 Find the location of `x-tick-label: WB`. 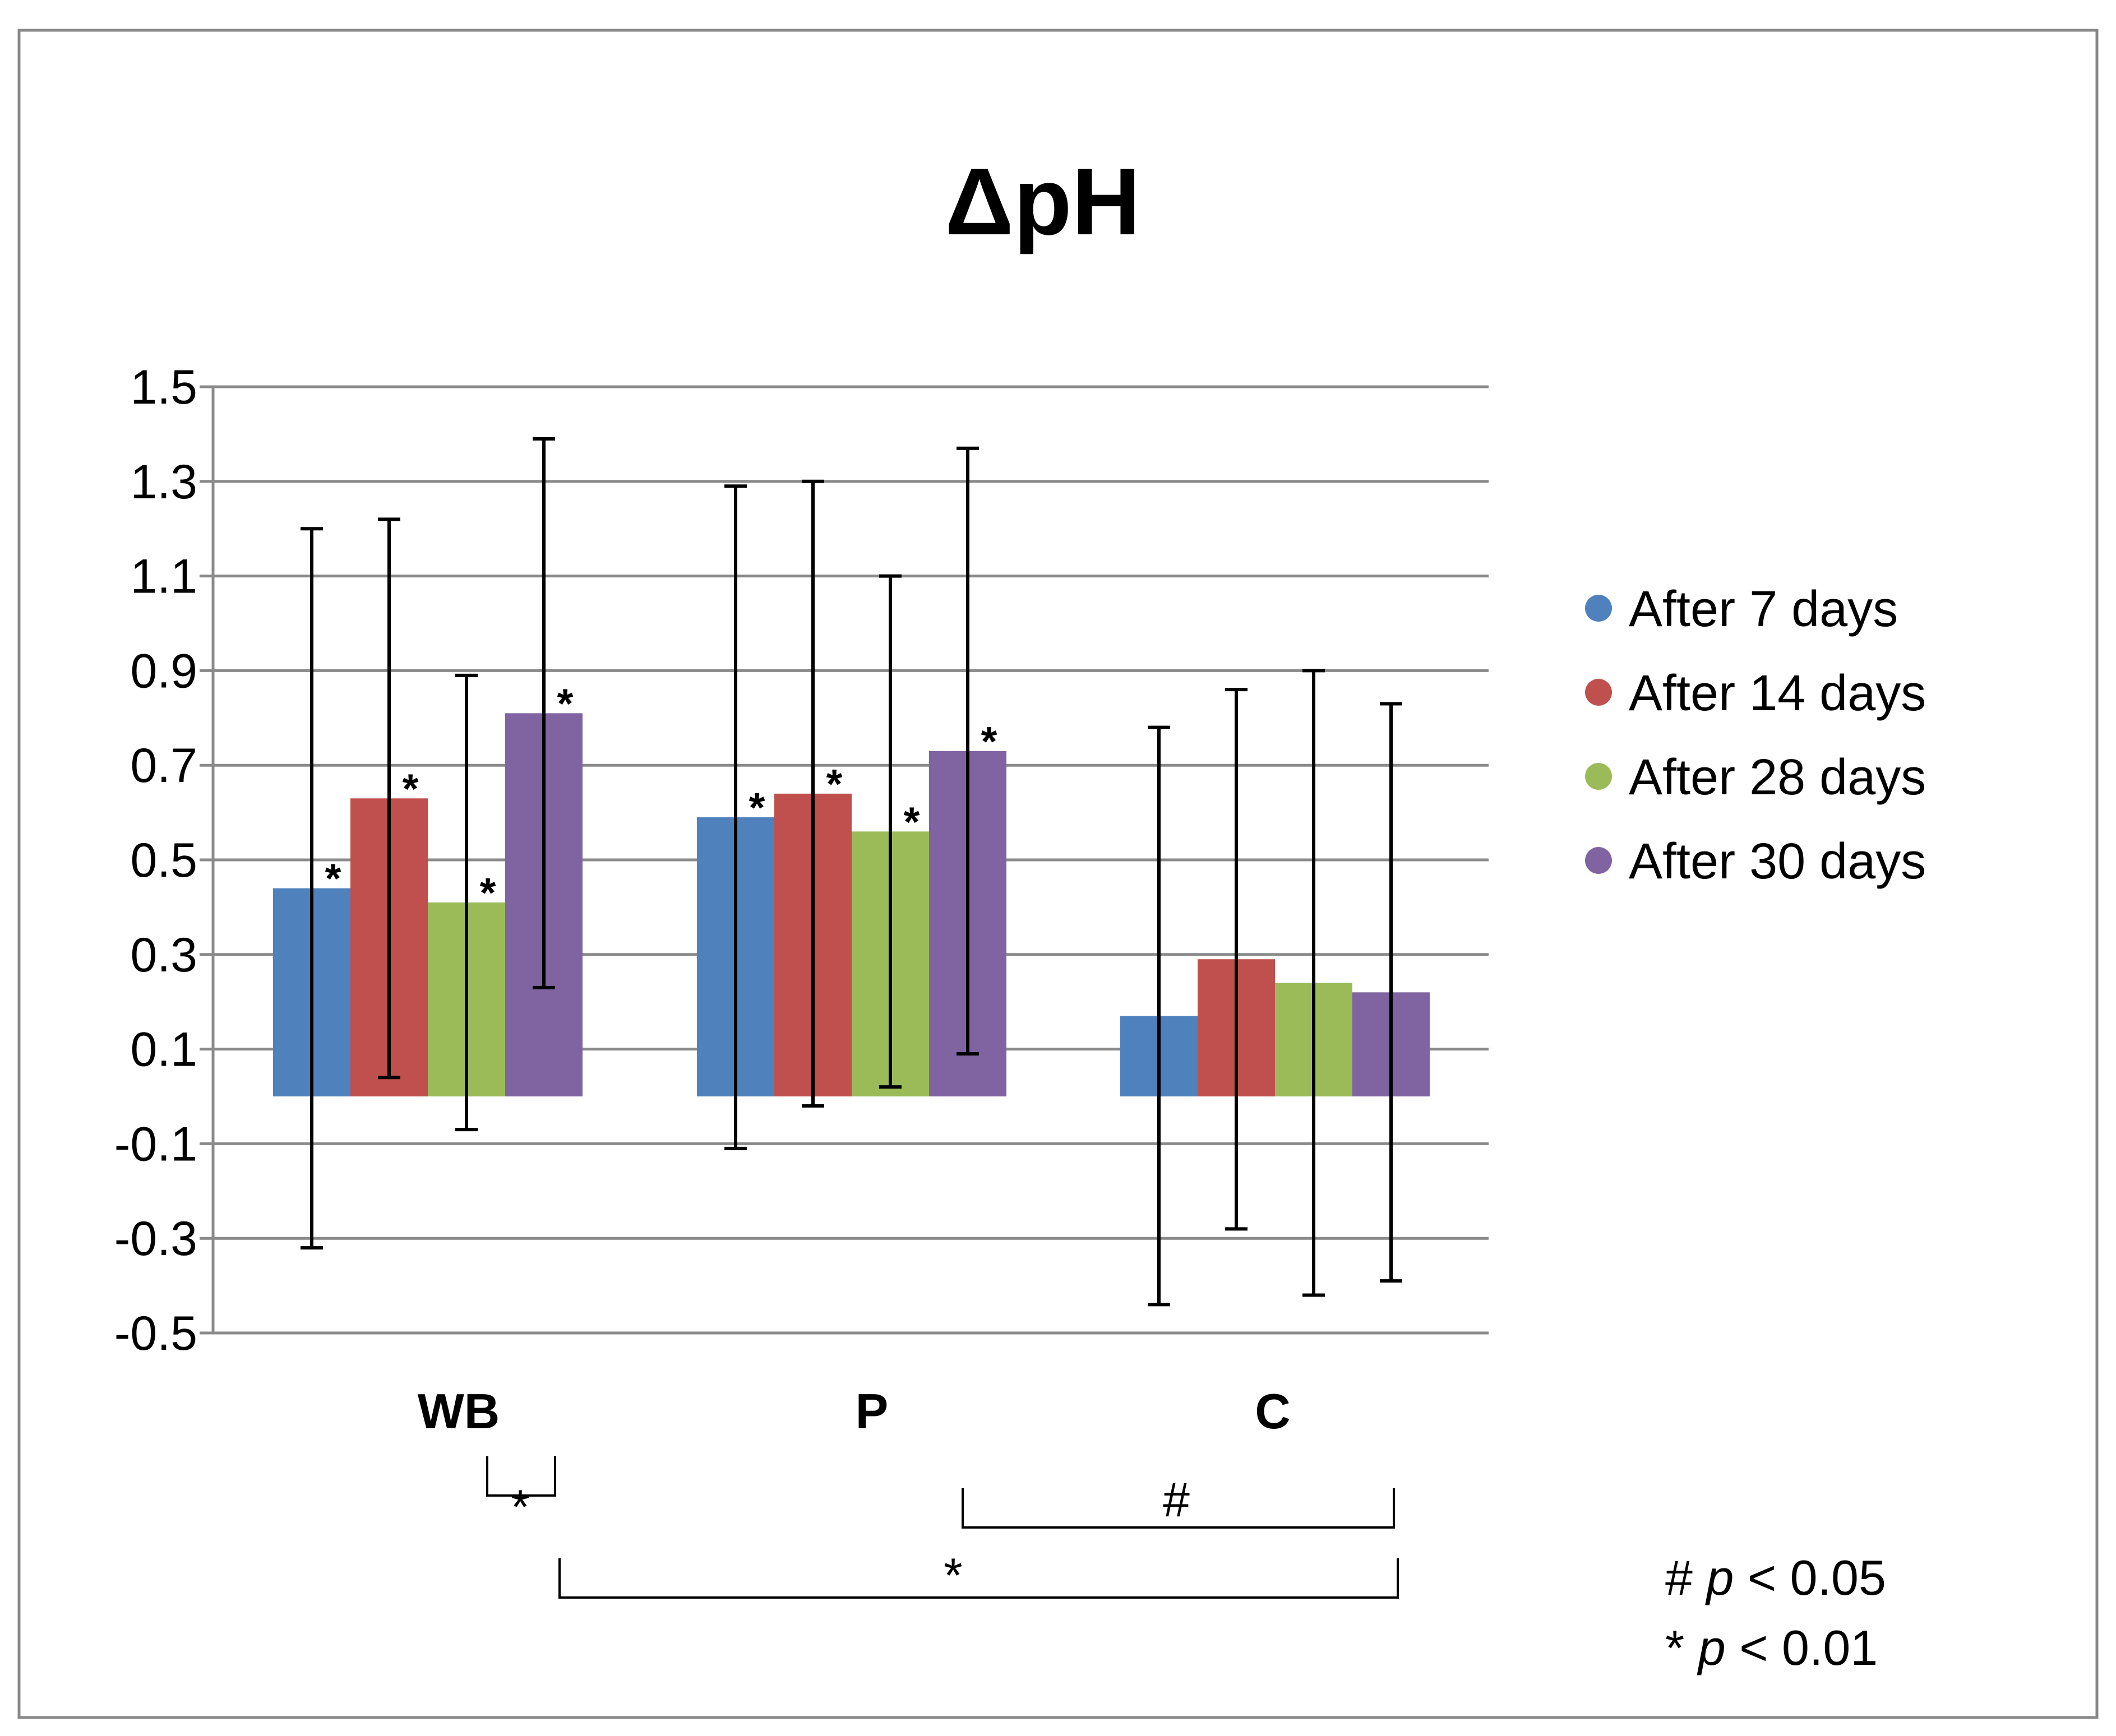

x-tick-label: WB is located at coordinates (459, 1411).